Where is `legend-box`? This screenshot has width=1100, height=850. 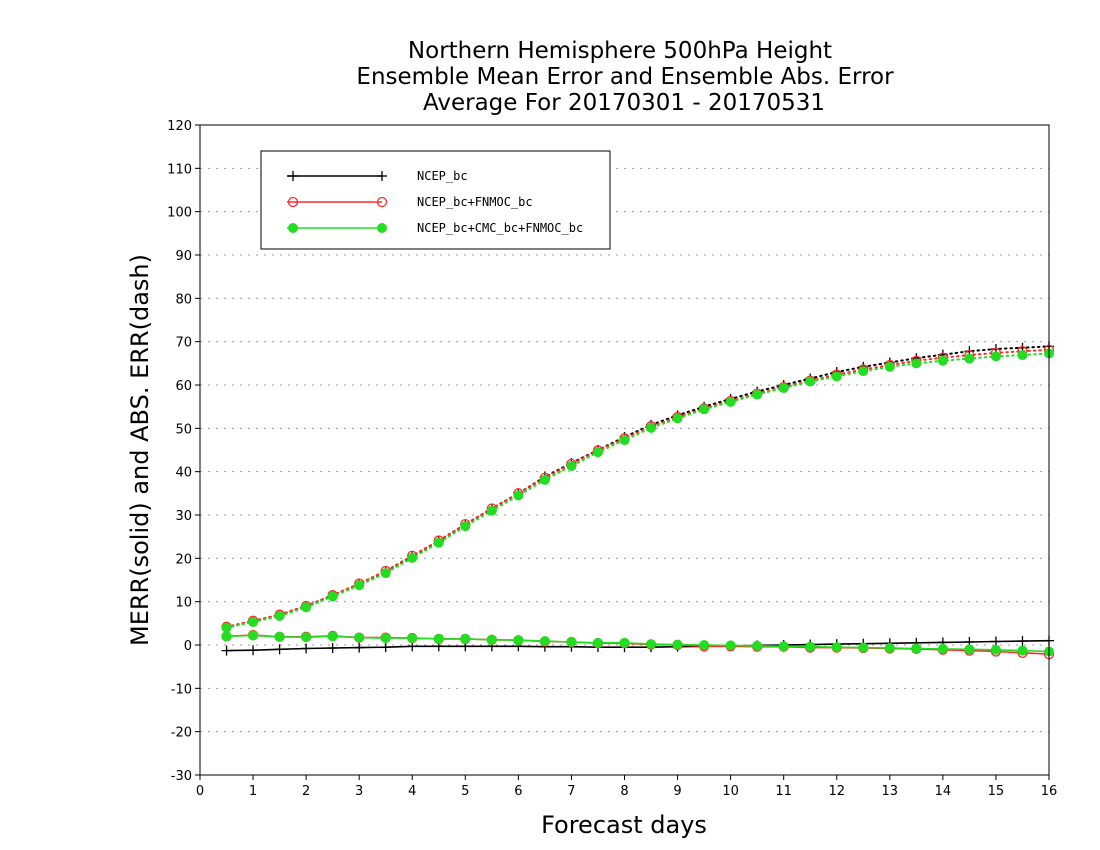
legend-box is located at coordinates (435, 200).